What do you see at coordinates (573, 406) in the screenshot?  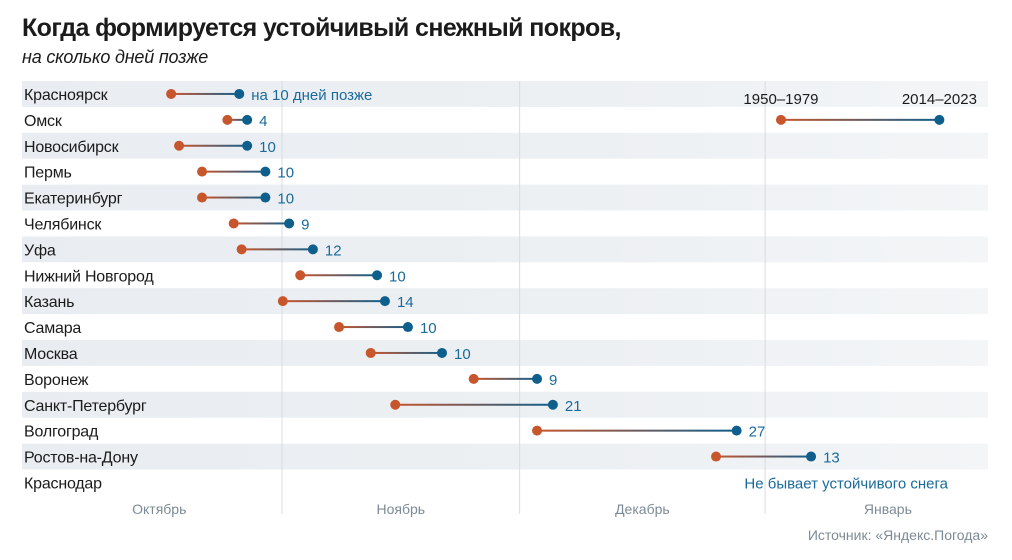 I see `delay-label: 21` at bounding box center [573, 406].